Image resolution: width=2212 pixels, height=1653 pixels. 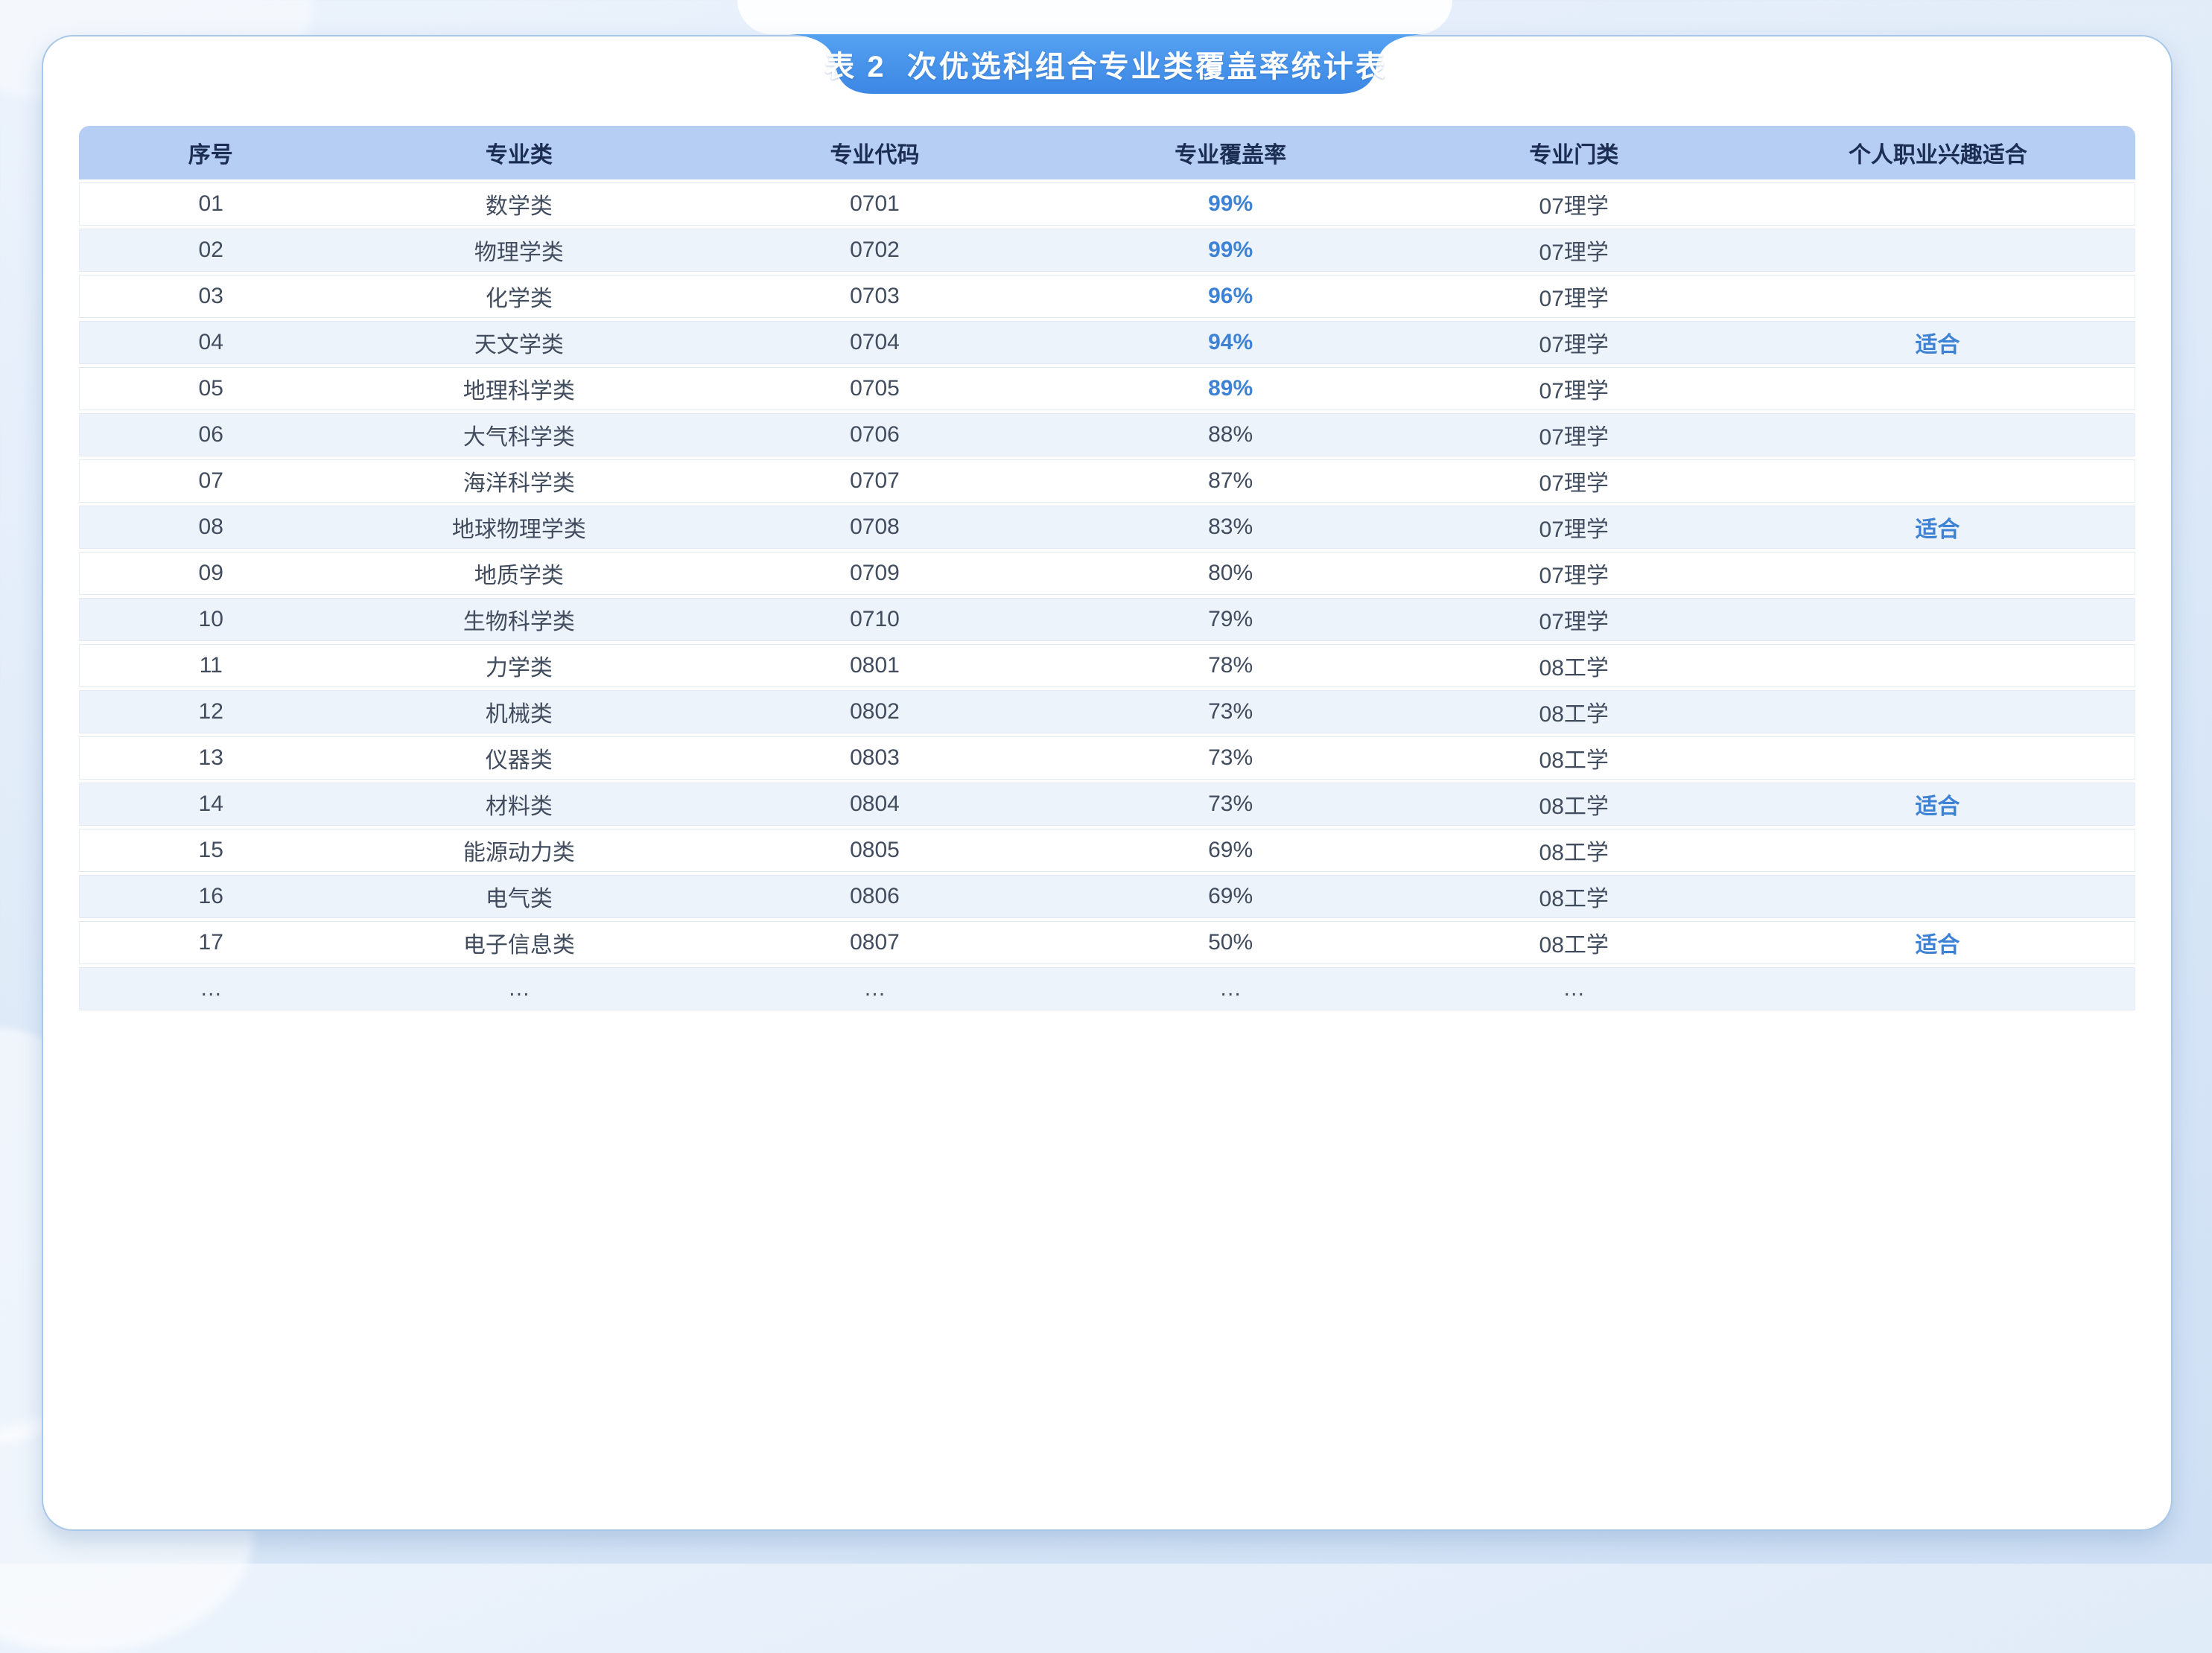 What do you see at coordinates (519, 758) in the screenshot?
I see `cell-major: 仪器类` at bounding box center [519, 758].